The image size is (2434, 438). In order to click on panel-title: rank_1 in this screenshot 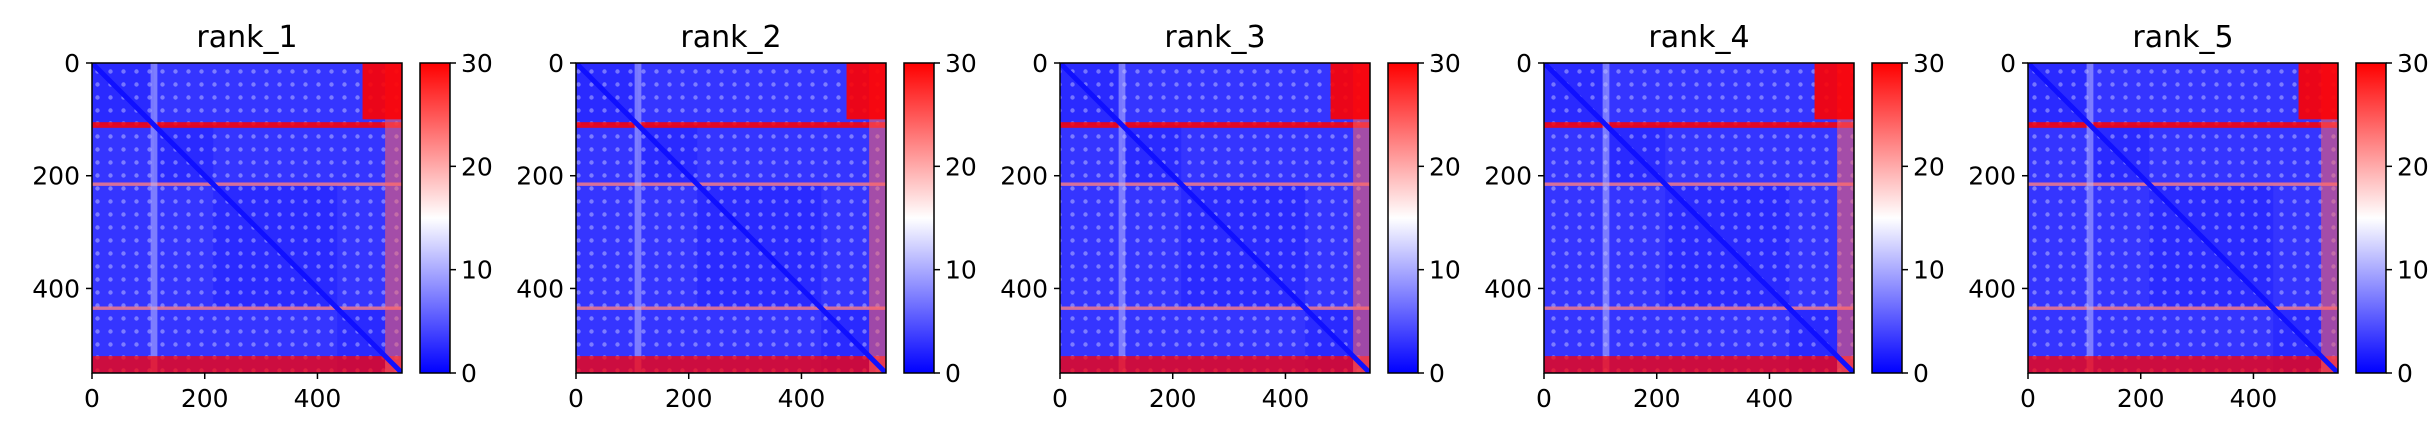, I will do `click(246, 37)`.